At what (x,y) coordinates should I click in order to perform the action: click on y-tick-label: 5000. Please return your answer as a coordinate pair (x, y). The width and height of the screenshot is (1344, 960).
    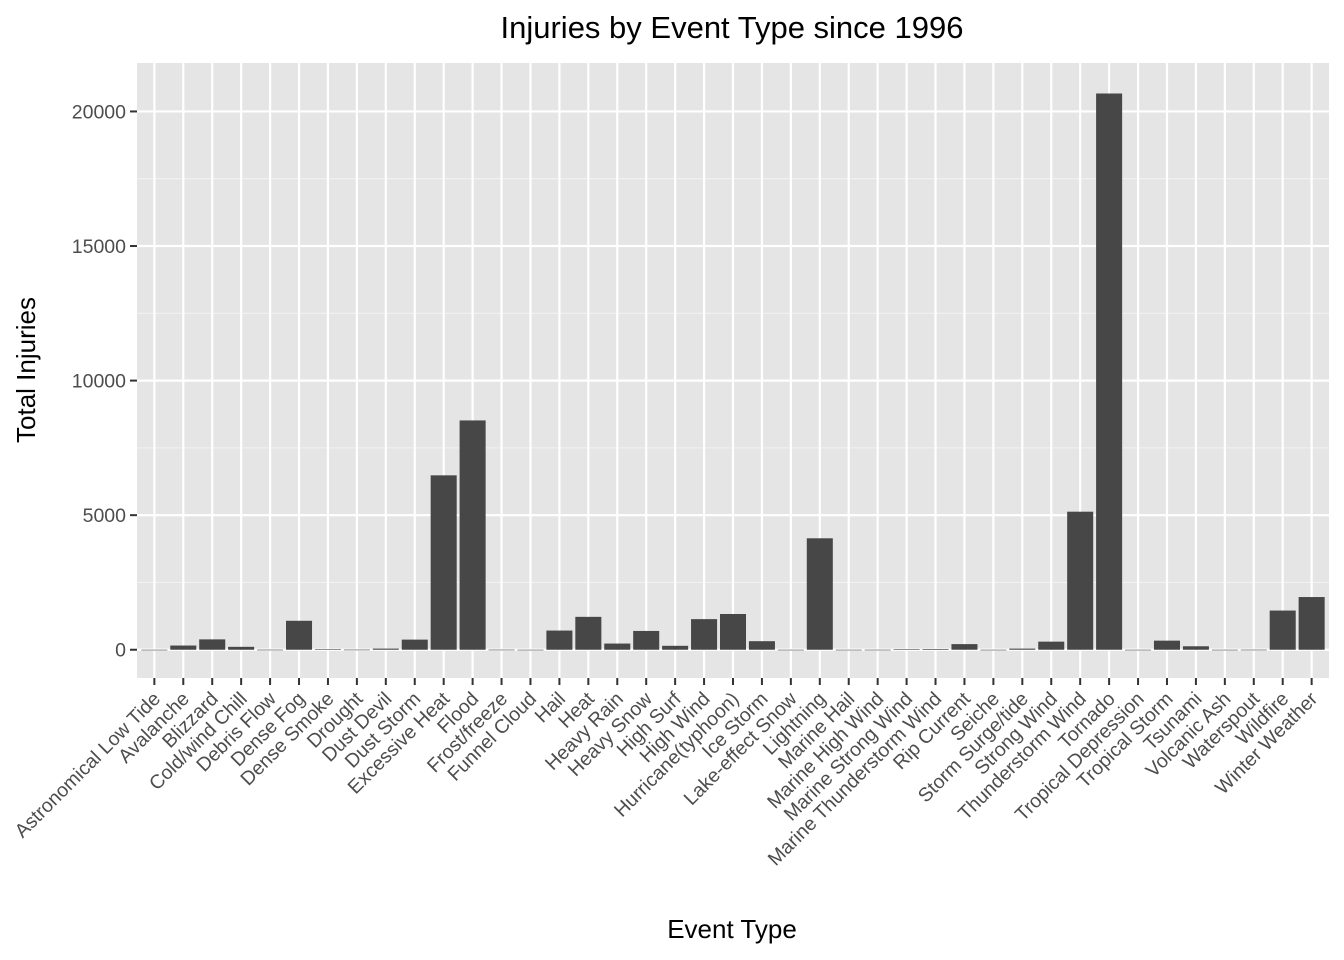
    Looking at the image, I should click on (105, 516).